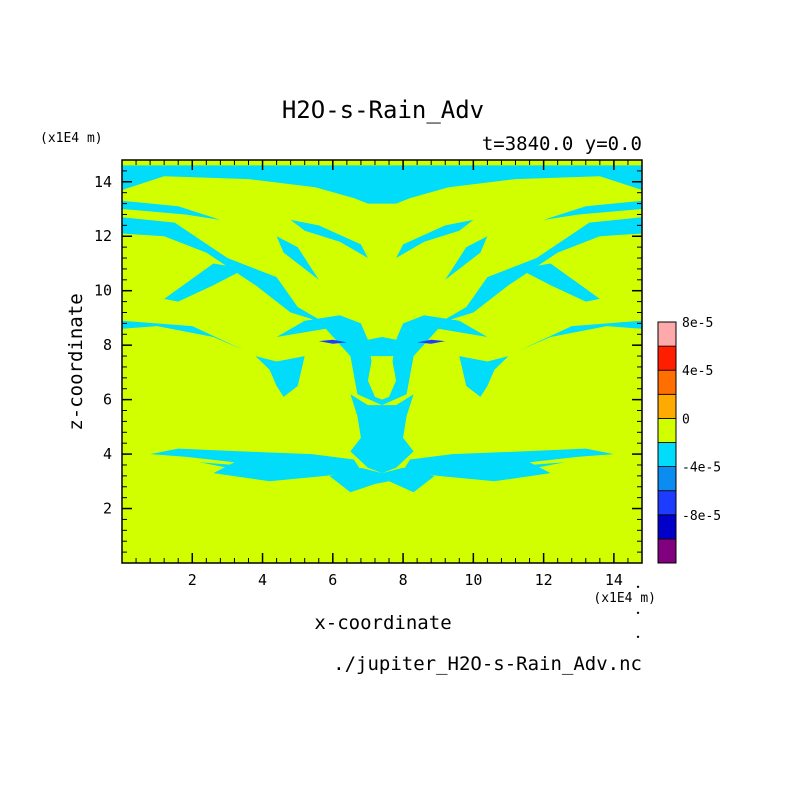 The height and width of the screenshot is (804, 804). What do you see at coordinates (701, 468) in the screenshot?
I see `colorbar-label: -4e-5` at bounding box center [701, 468].